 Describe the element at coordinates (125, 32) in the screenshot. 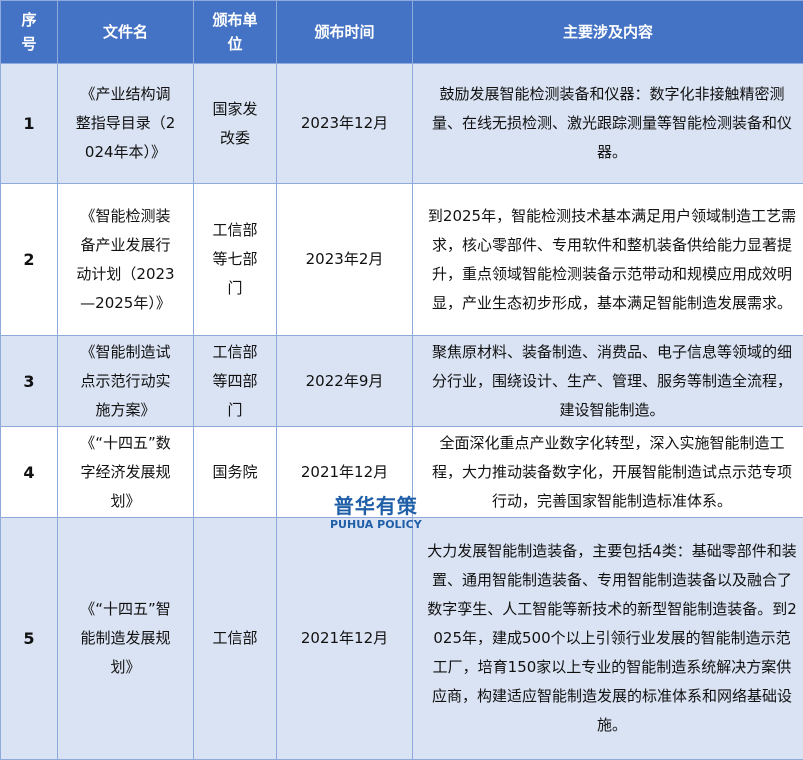

I see `header-name: 文件名` at that location.